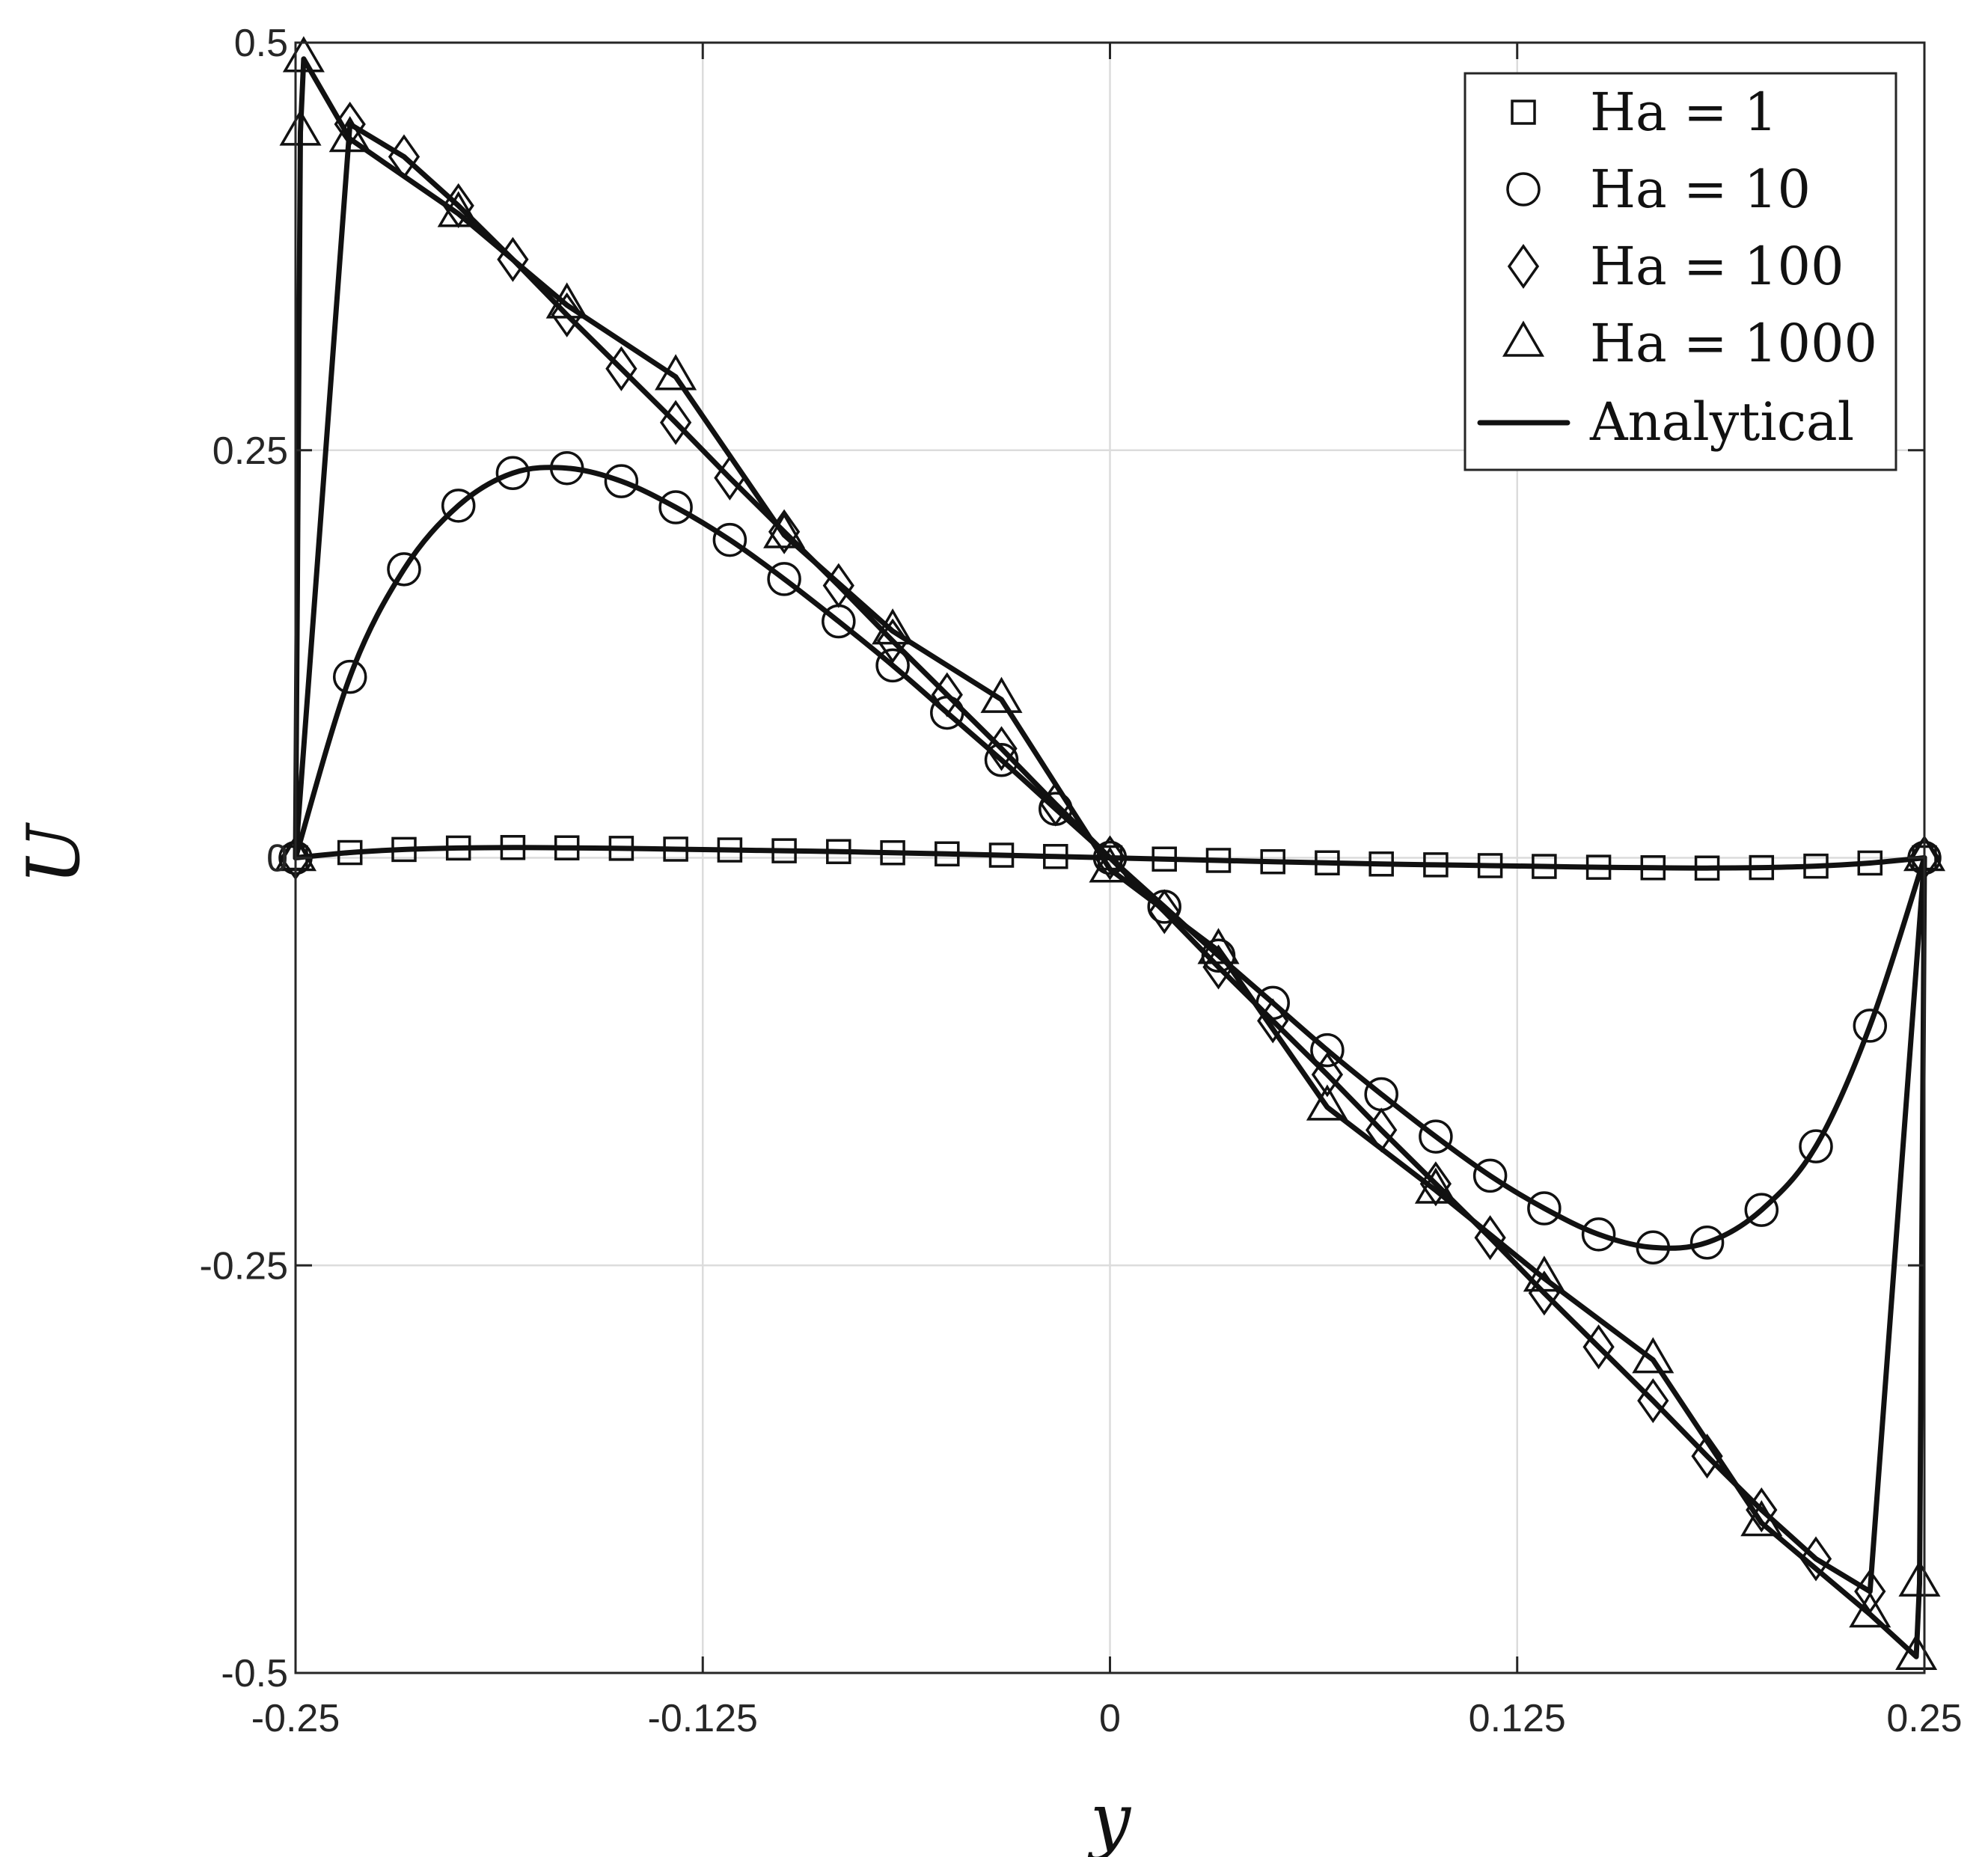  What do you see at coordinates (295, 1718) in the screenshot?
I see `x-tick-label: -0.25` at bounding box center [295, 1718].